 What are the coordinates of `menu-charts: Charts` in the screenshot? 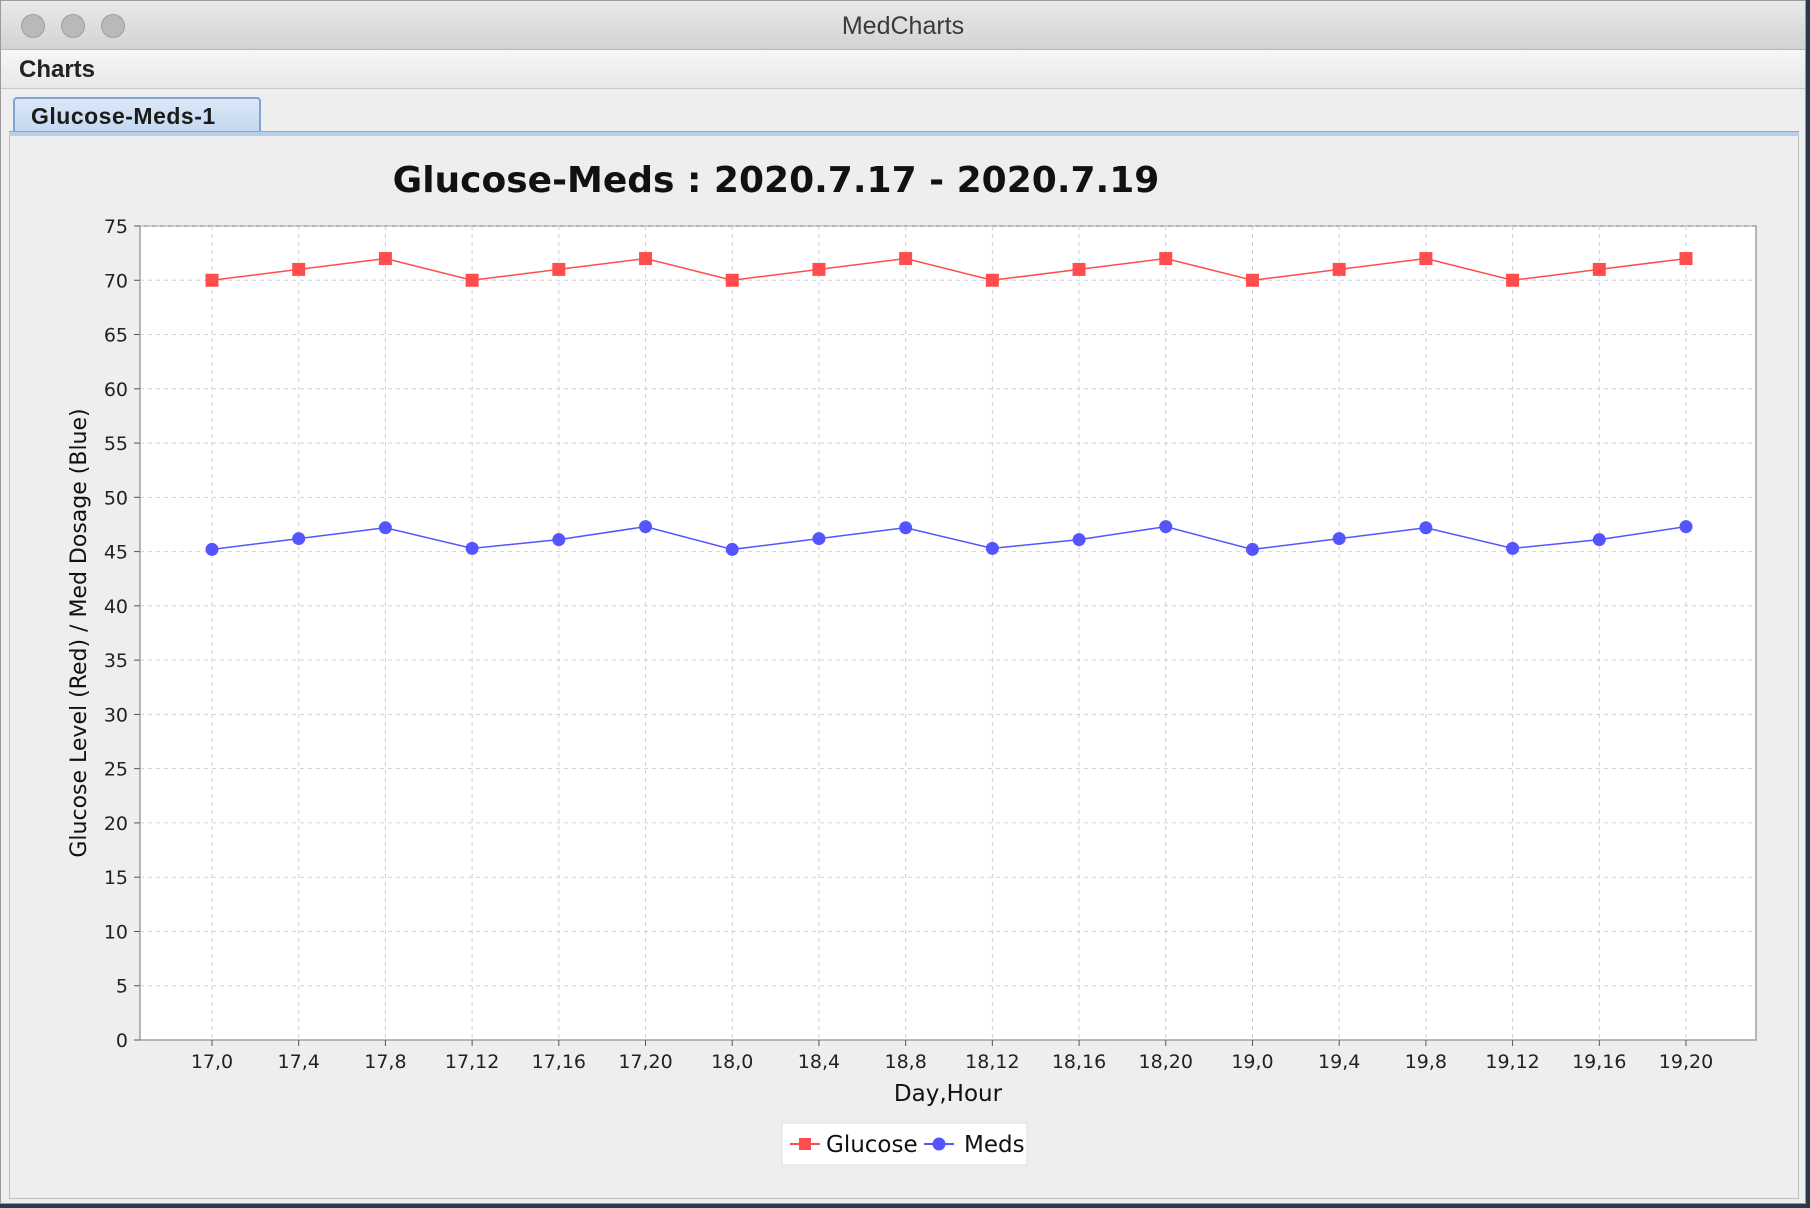 It's located at (57, 69).